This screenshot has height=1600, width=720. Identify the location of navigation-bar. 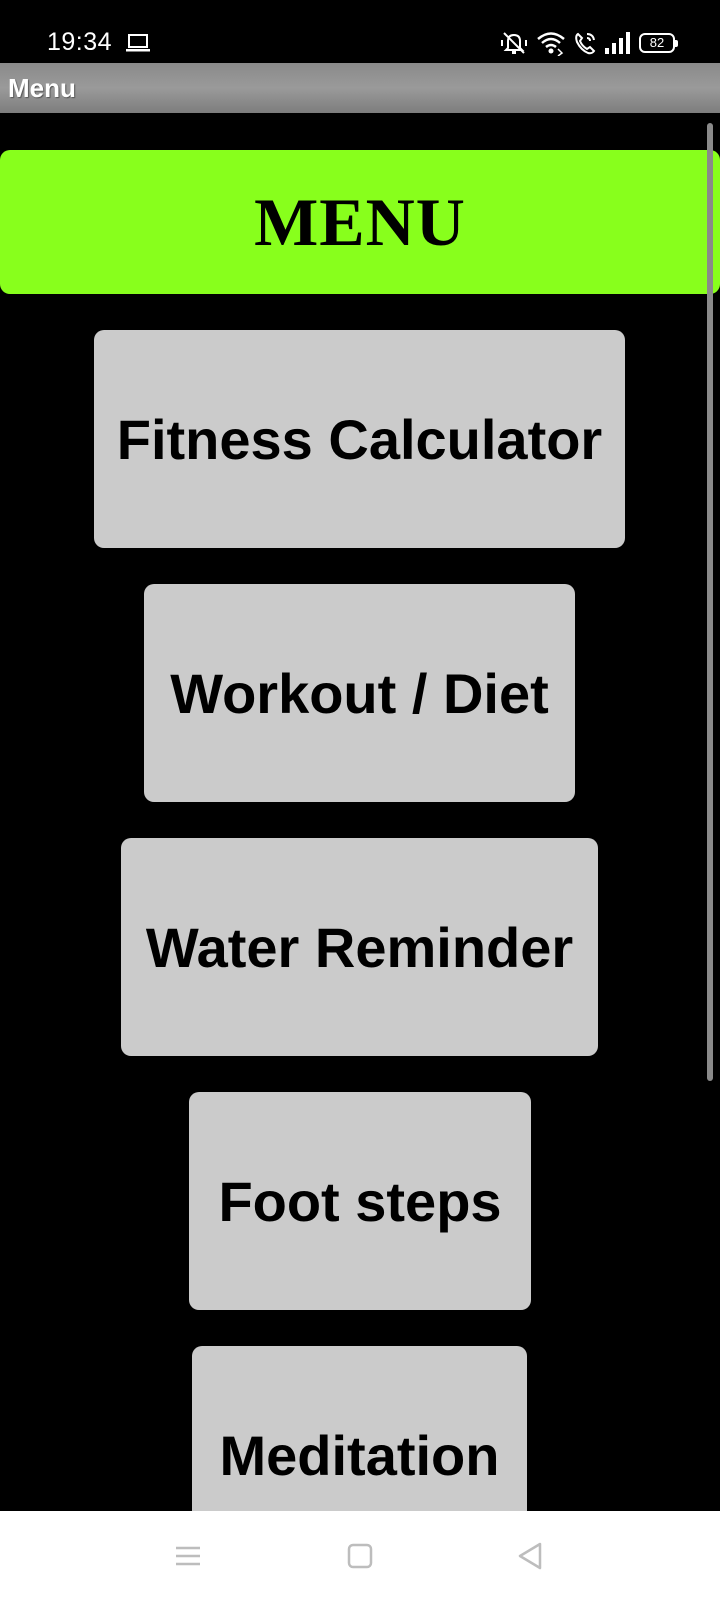
(360, 1555).